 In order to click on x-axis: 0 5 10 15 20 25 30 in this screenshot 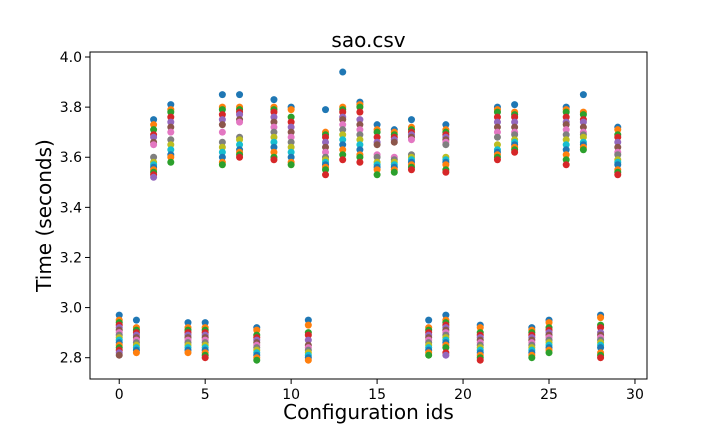, I will do `click(379, 391)`.